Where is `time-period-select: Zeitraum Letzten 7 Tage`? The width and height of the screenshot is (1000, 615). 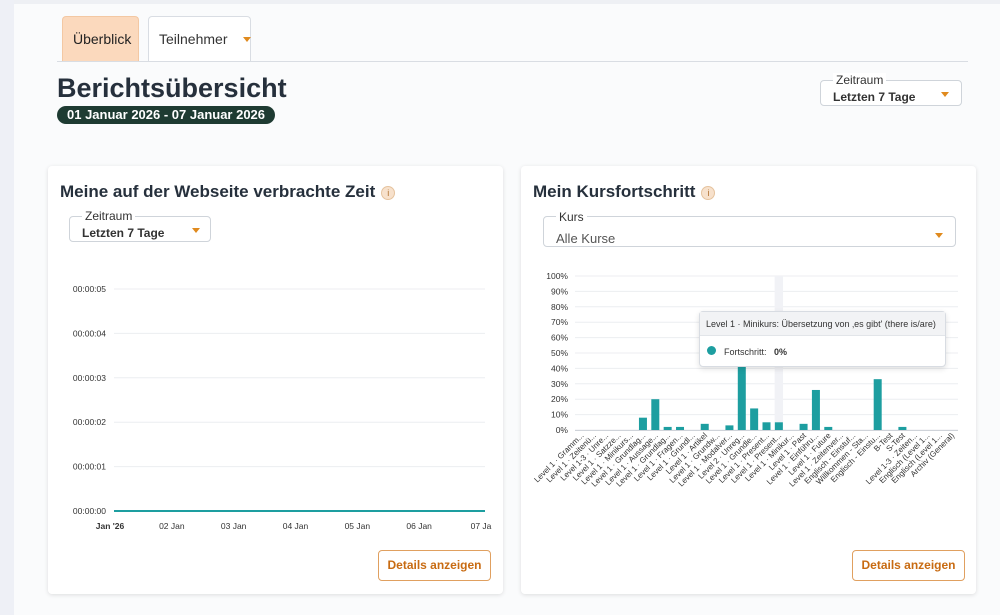 time-period-select: Zeitraum Letzten 7 Tage is located at coordinates (140, 225).